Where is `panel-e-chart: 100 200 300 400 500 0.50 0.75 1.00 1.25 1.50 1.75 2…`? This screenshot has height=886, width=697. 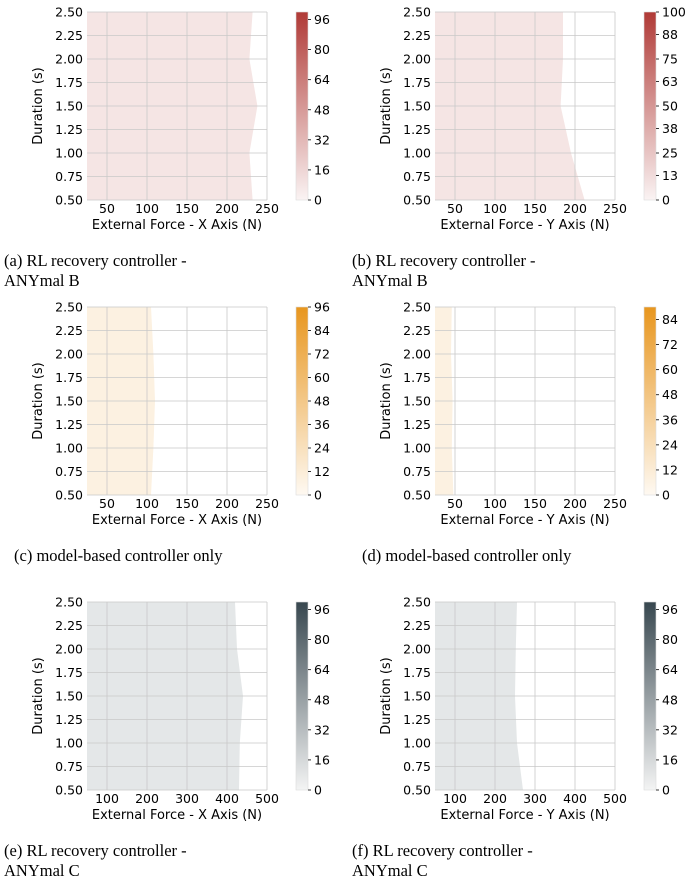 panel-e-chart: 100 200 300 400 500 0.50 0.75 1.00 1.25 1.50 1.75 2… is located at coordinates (180, 709).